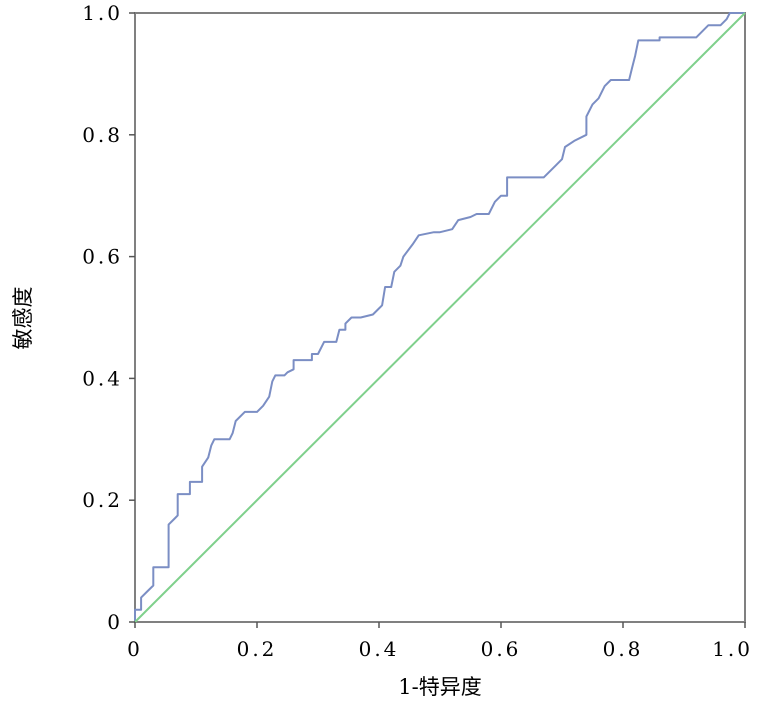  Describe the element at coordinates (115, 622) in the screenshot. I see `y-tick-label: 0` at that location.